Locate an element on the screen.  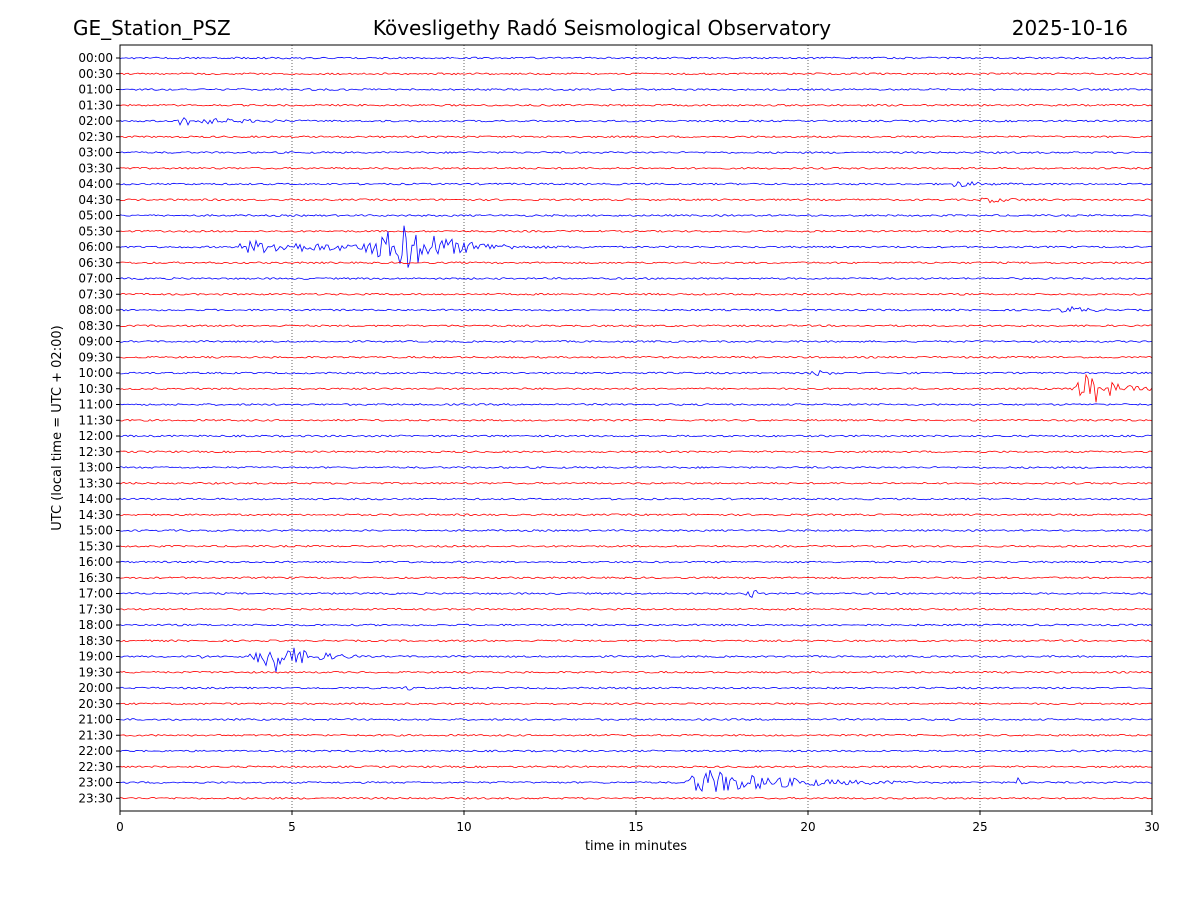
y-axis-label: UTC (local time = UTC + 02:00) is located at coordinates (57, 427).